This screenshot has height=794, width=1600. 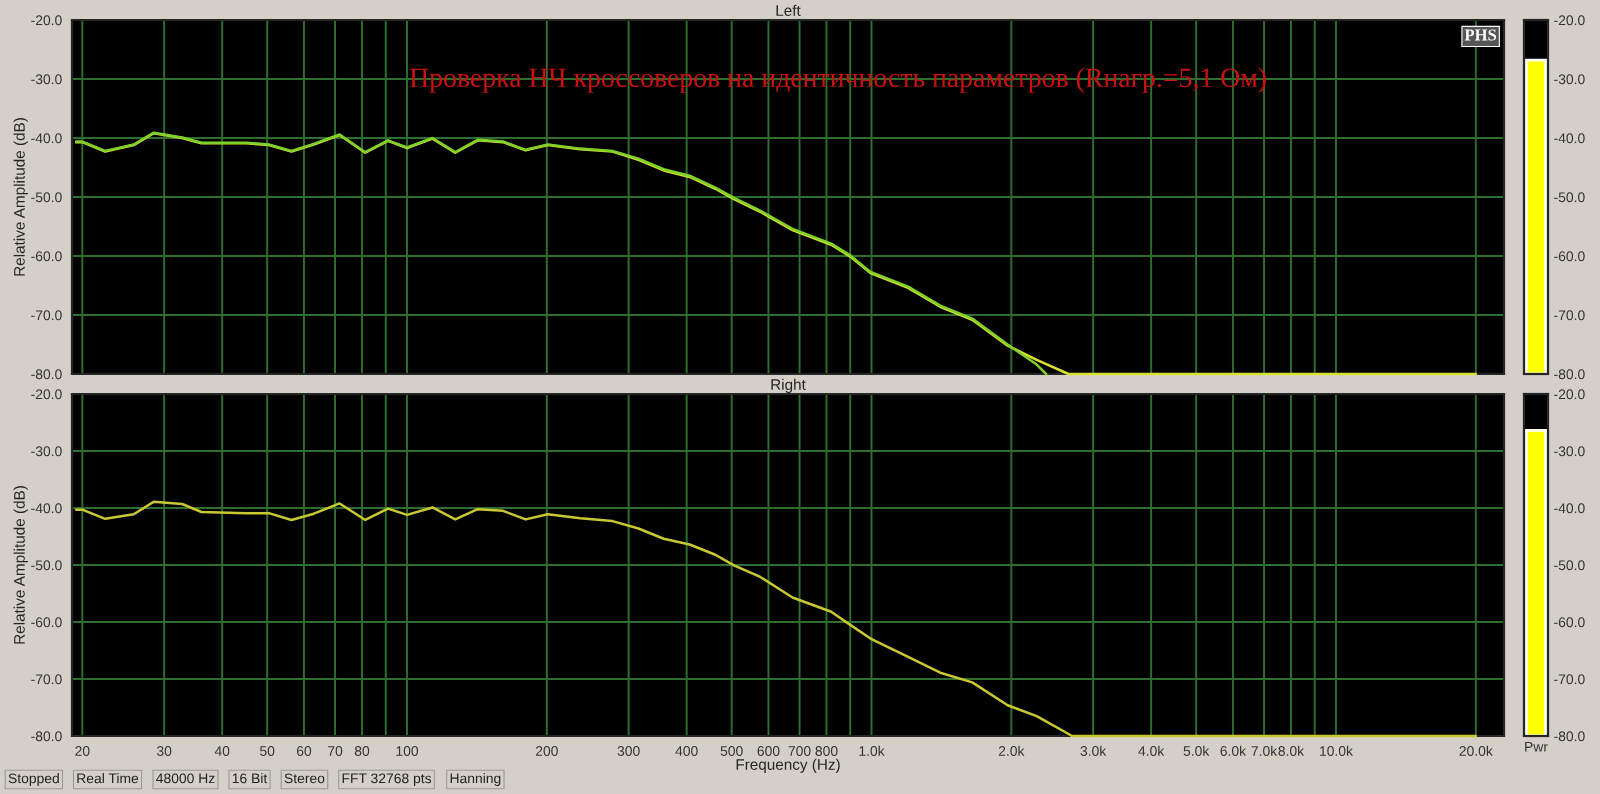 What do you see at coordinates (1480, 35) in the screenshot?
I see `annotation: PHS` at bounding box center [1480, 35].